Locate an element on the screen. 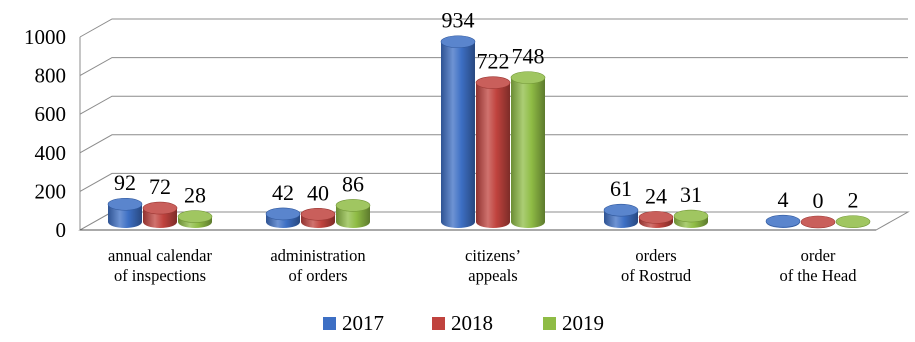  legend-item-2018: 2018 is located at coordinates (462, 323).